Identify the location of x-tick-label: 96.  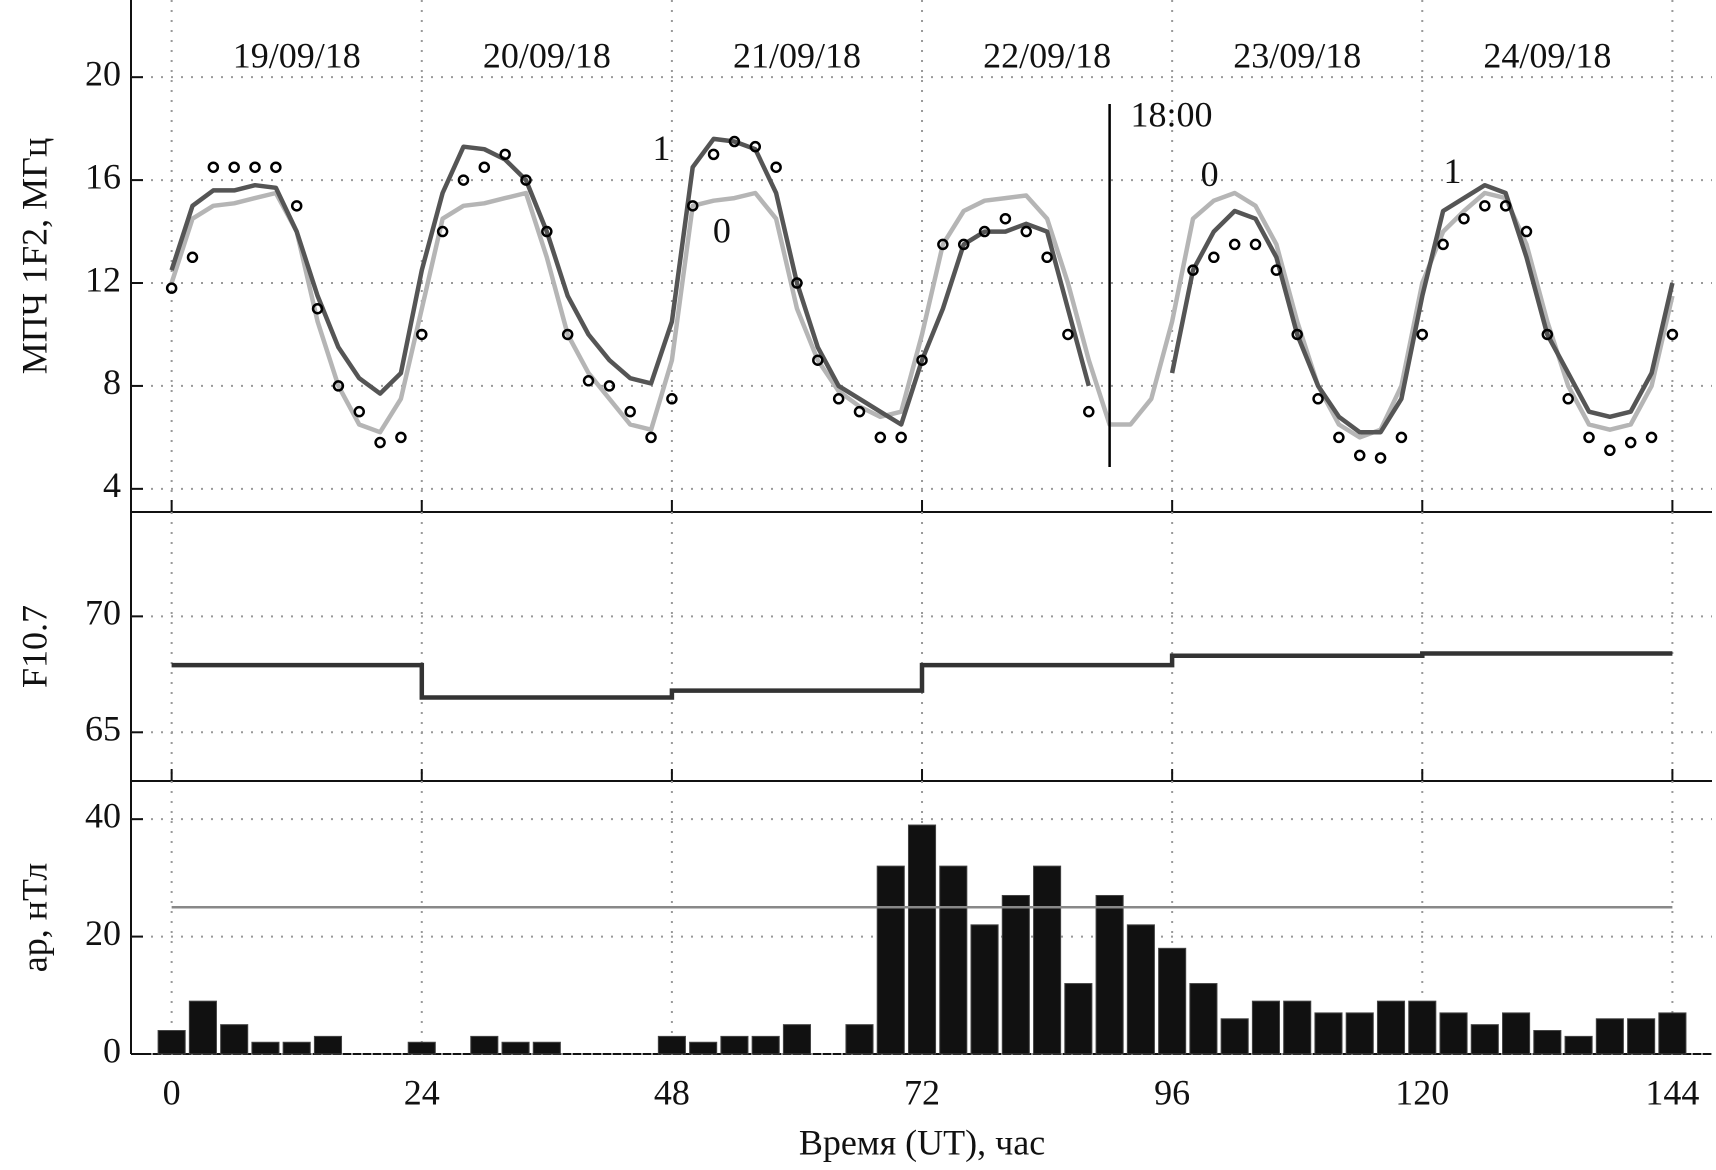
(1172, 1092).